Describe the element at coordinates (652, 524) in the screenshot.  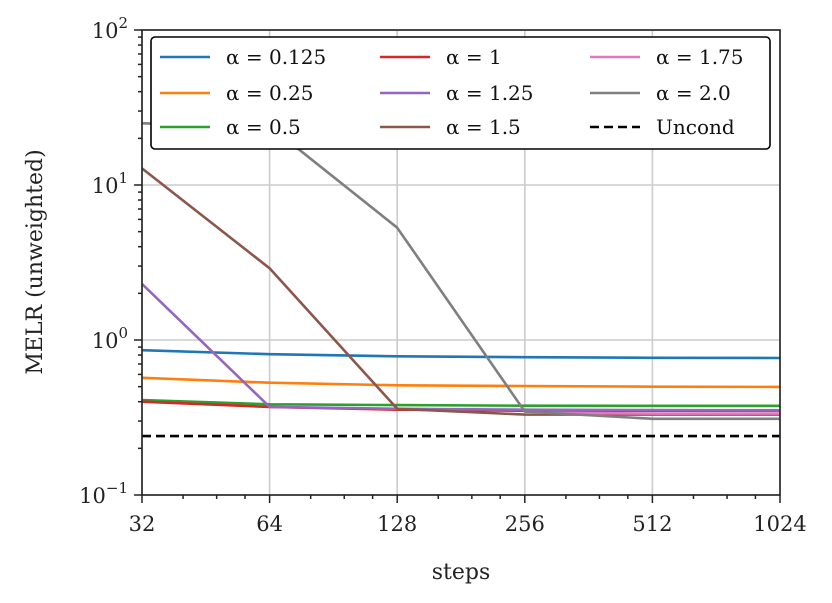
I see `x-tick-label: 512` at that location.